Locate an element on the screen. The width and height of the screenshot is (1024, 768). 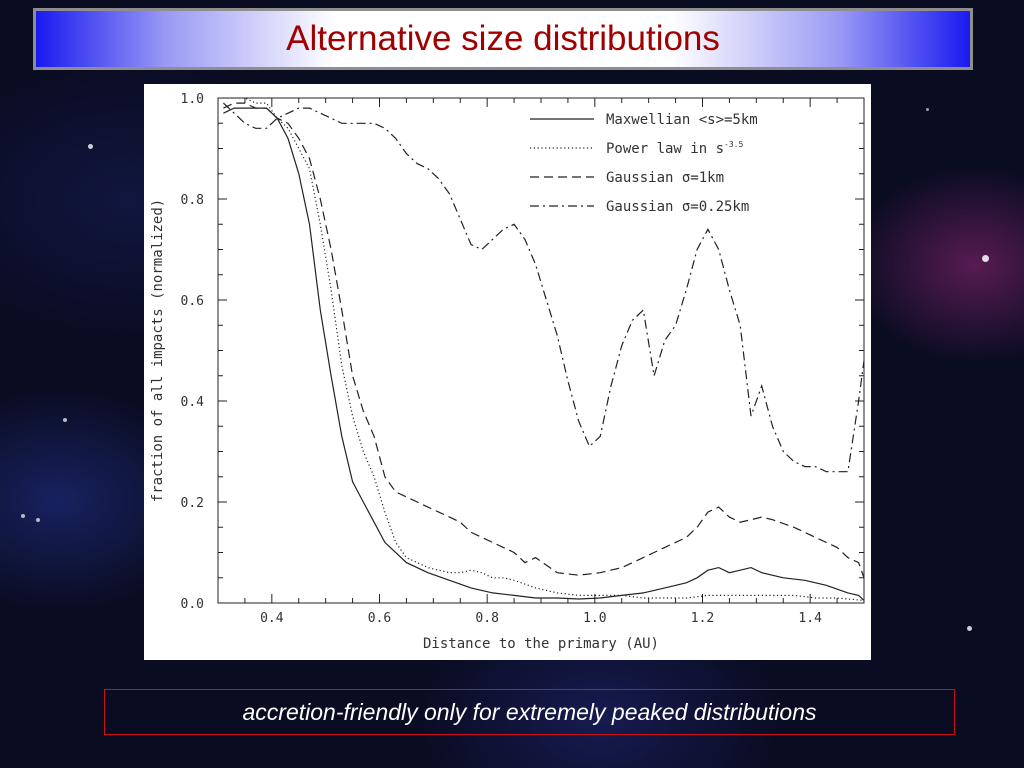
title-bar: Alternative size distributions is located at coordinates (503, 39).